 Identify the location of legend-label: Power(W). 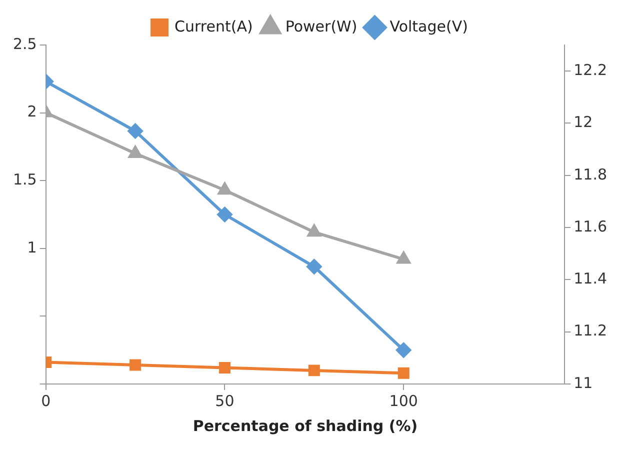
(321, 26).